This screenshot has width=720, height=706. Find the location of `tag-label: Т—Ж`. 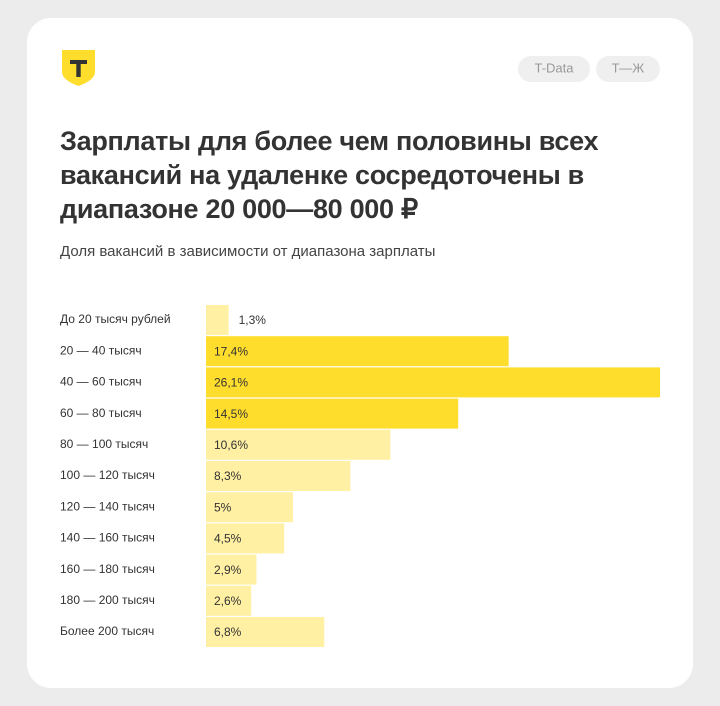

tag-label: Т—Ж is located at coordinates (628, 67).